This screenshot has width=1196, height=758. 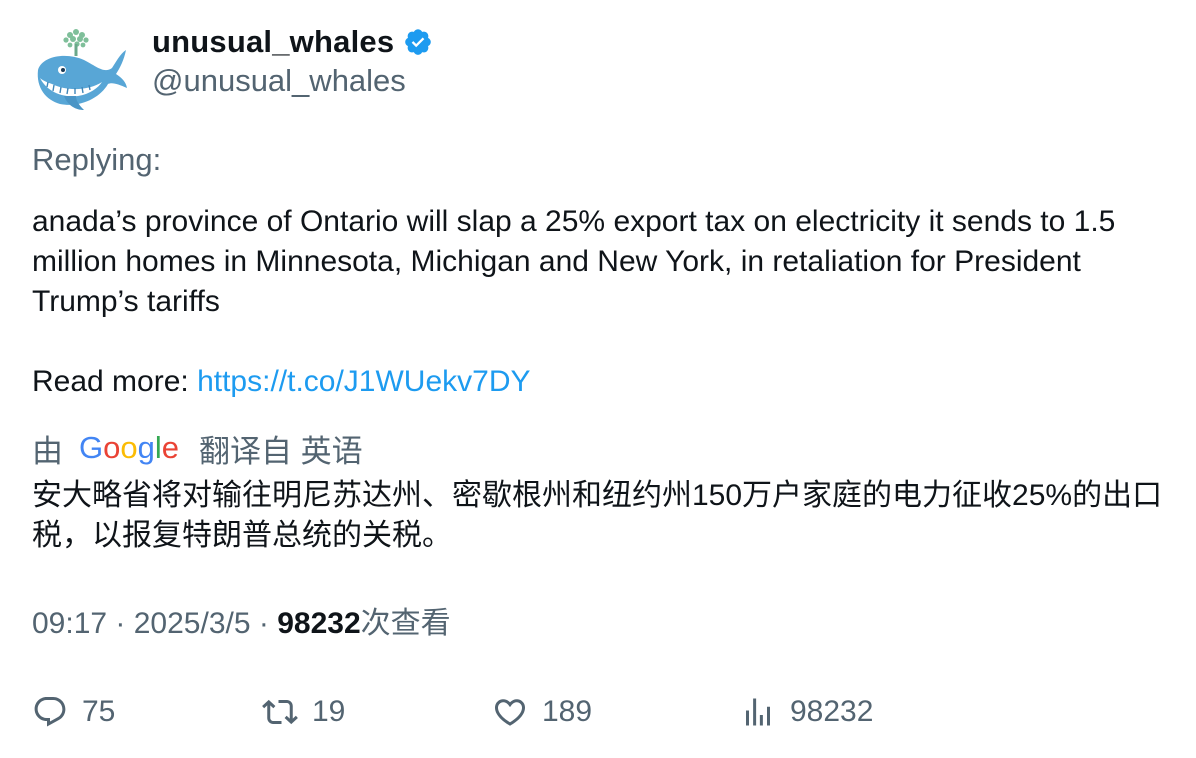 I want to click on replying-label: Replying:, so click(x=96, y=160).